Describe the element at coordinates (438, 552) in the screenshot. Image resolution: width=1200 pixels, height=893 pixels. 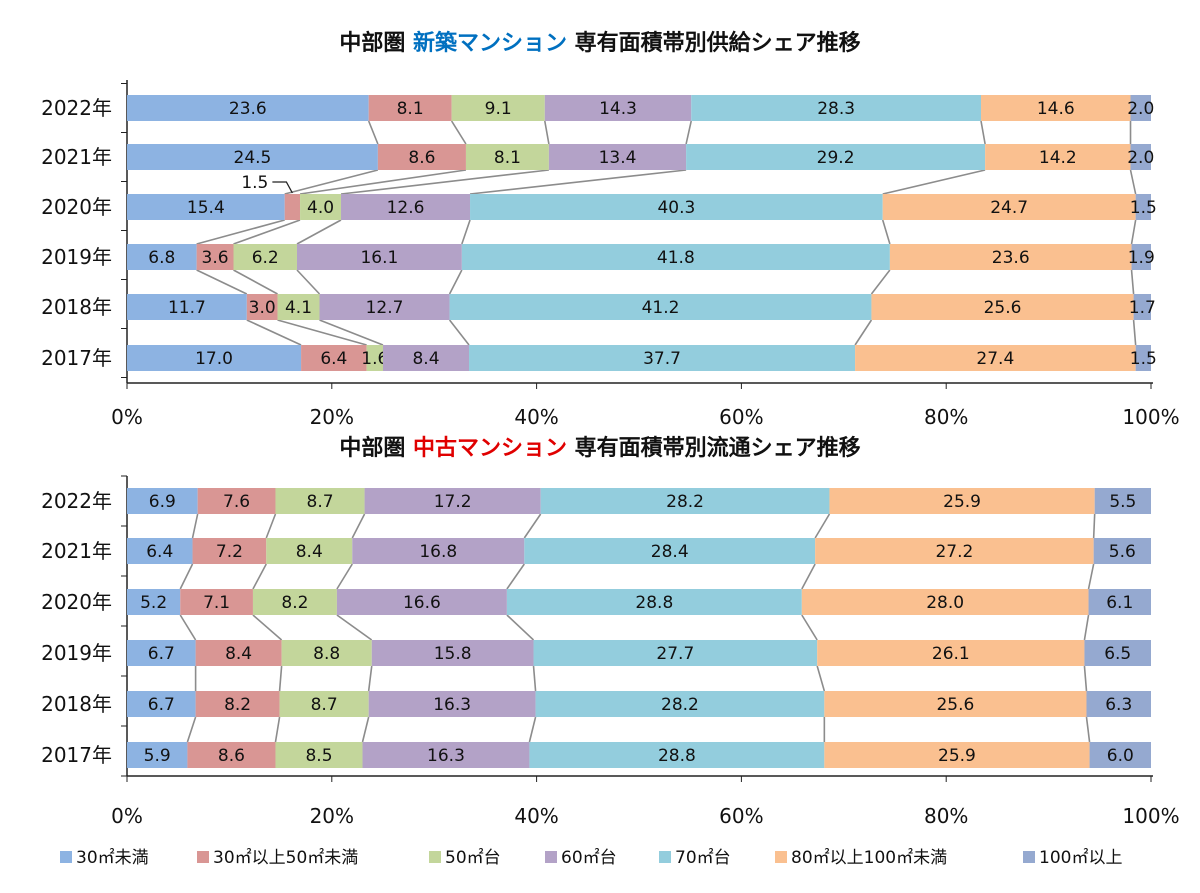
I see `chart-2-data-label: 16.8` at that location.